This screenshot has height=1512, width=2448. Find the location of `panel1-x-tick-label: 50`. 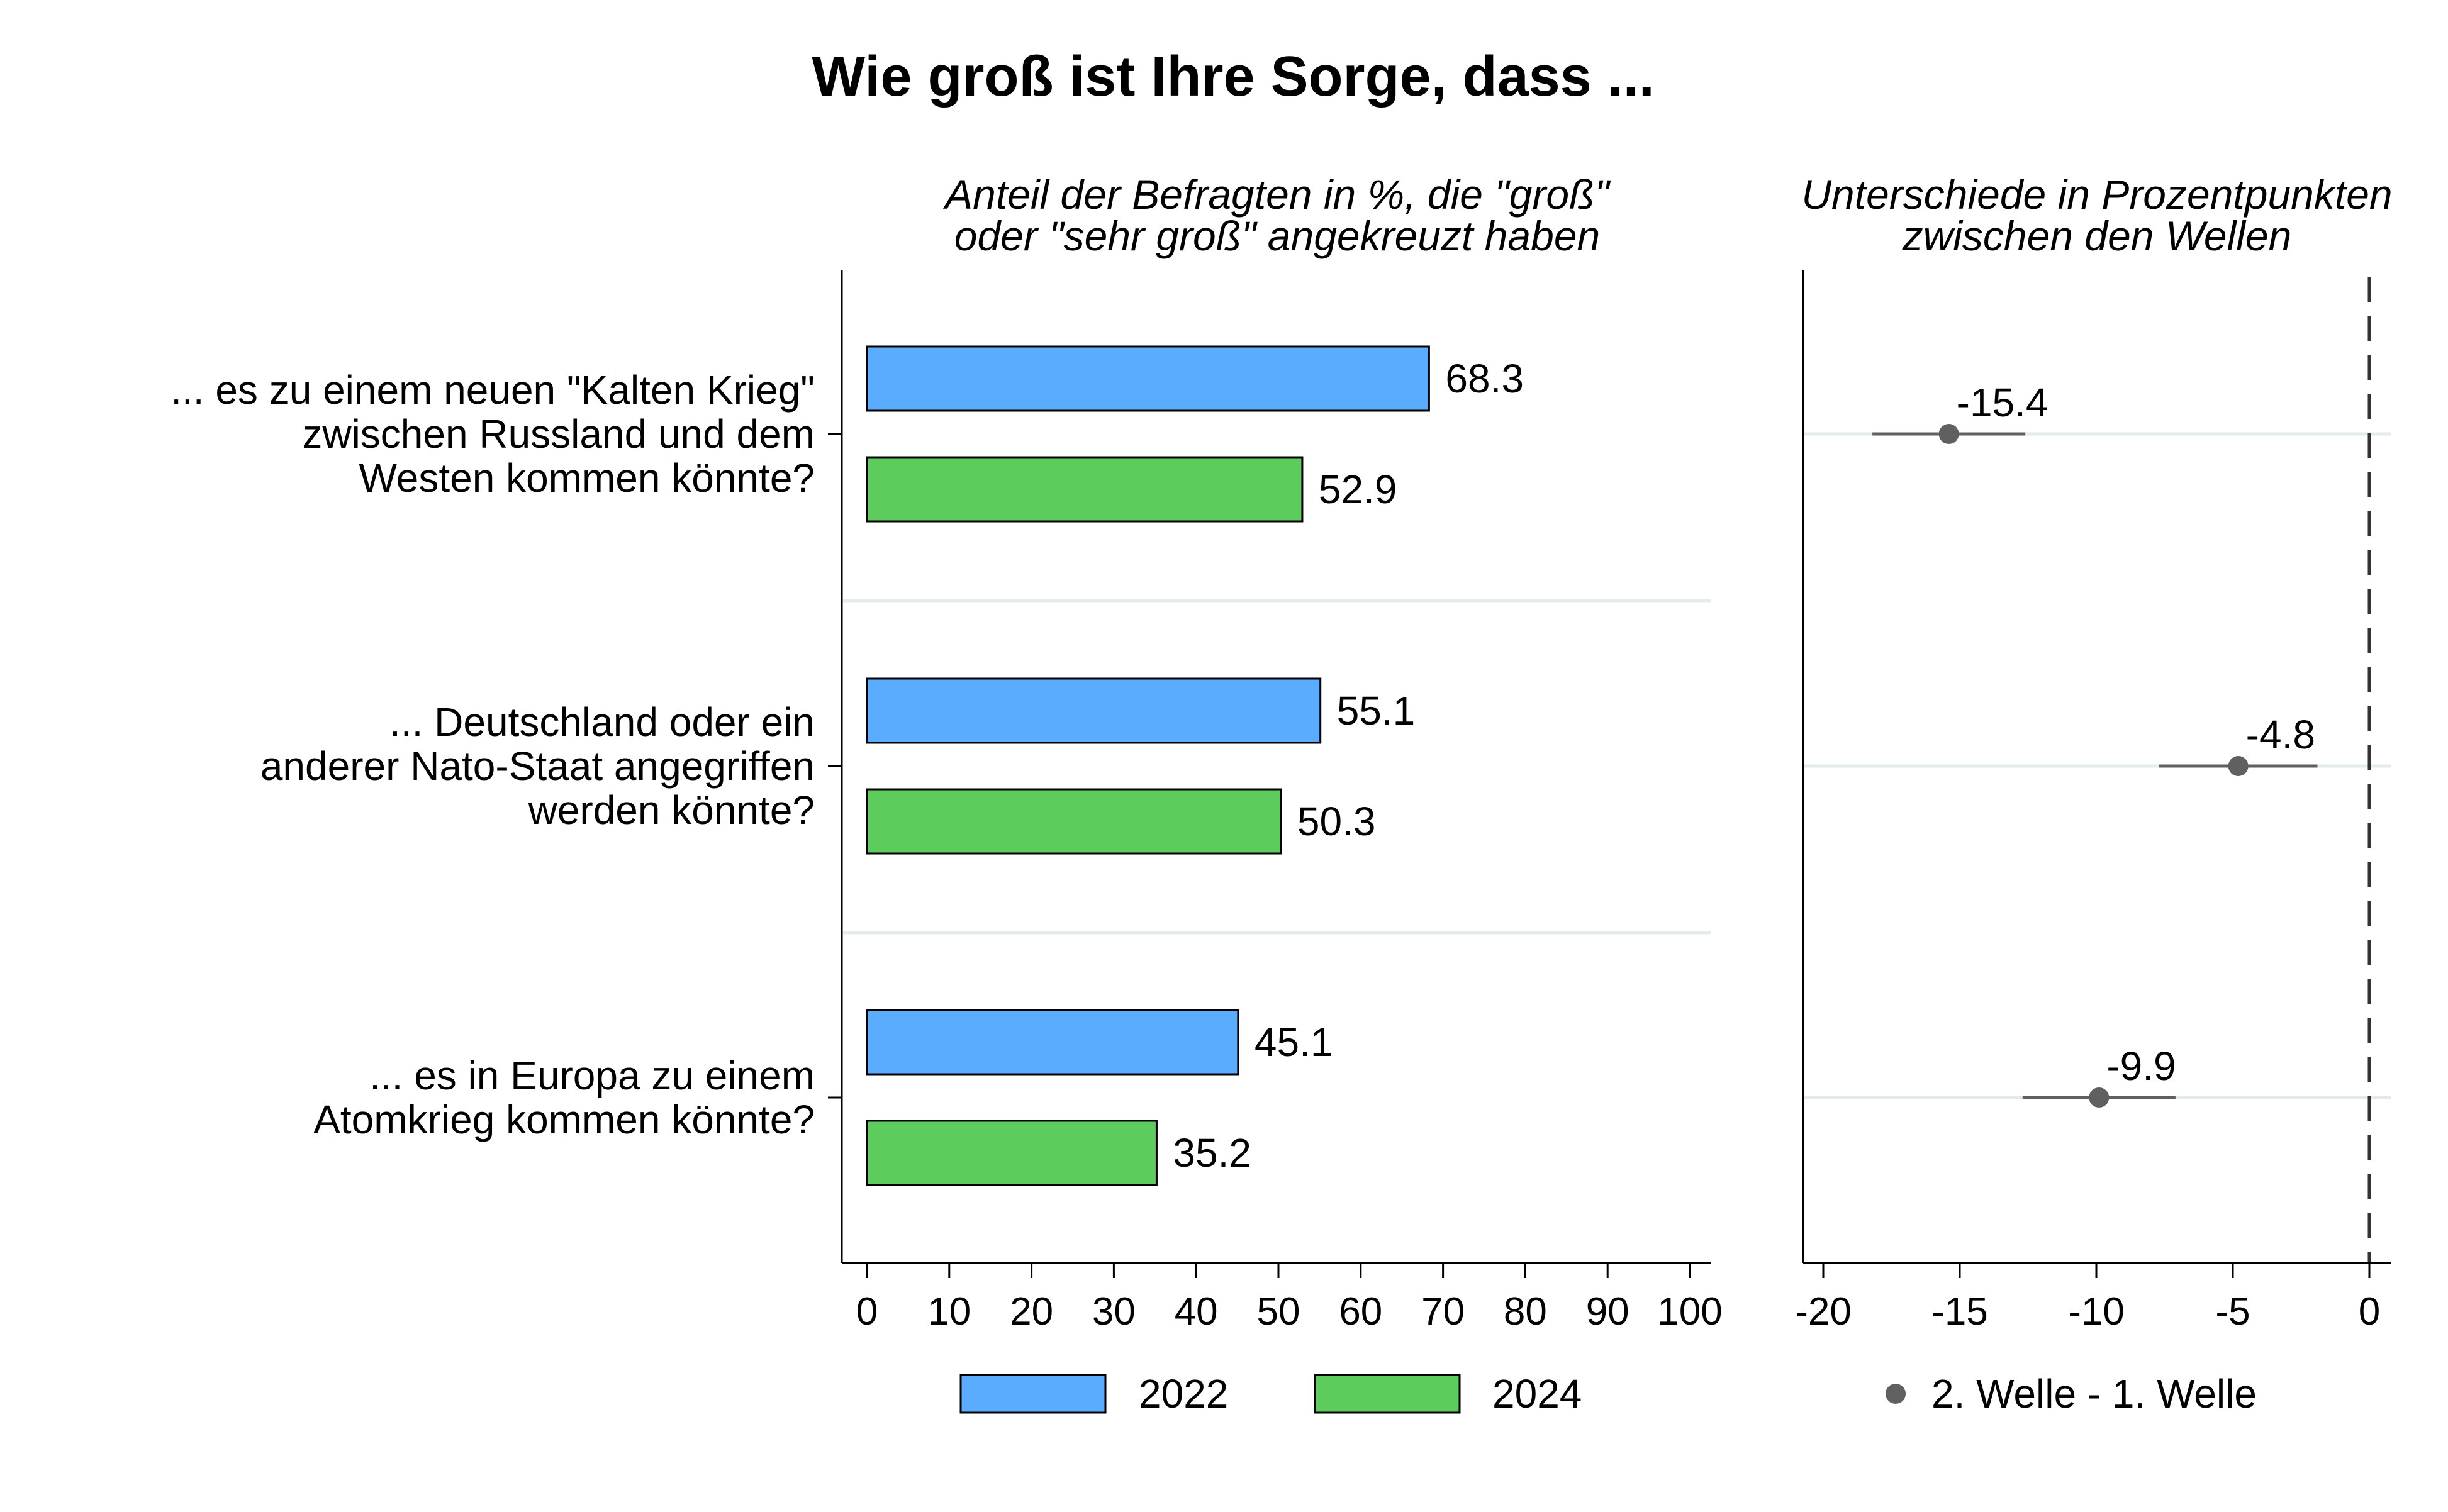

panel1-x-tick-label: 50 is located at coordinates (1278, 1311).